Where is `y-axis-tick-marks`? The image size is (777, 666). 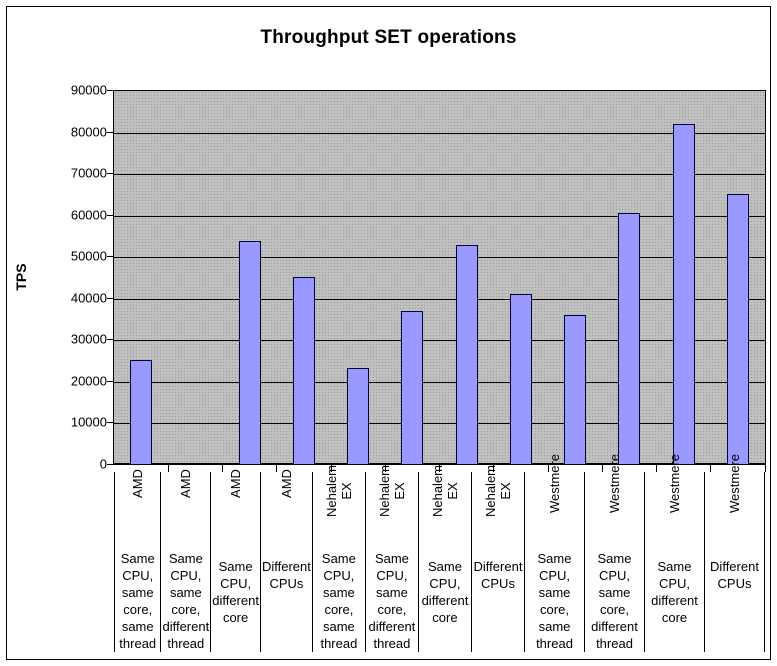
y-axis-tick-marks is located at coordinates (62, 277).